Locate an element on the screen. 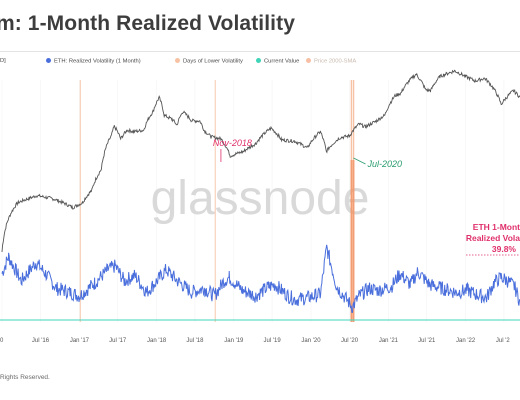  x-tick-label: 0 is located at coordinates (2, 341).